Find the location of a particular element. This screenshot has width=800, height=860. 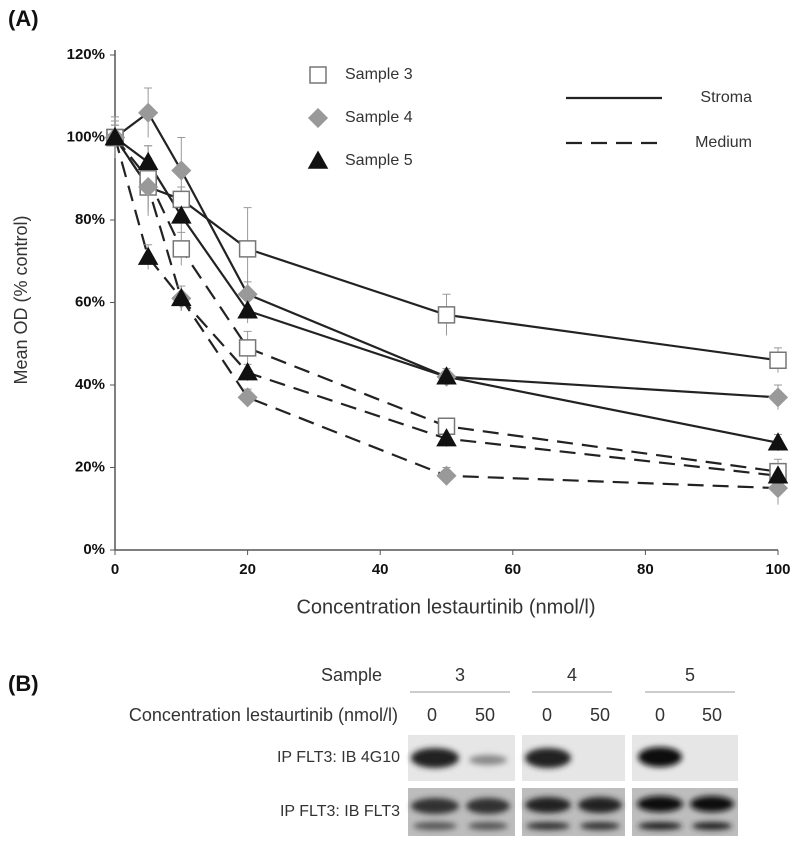

x-tick-label: 100 is located at coordinates (777, 569).